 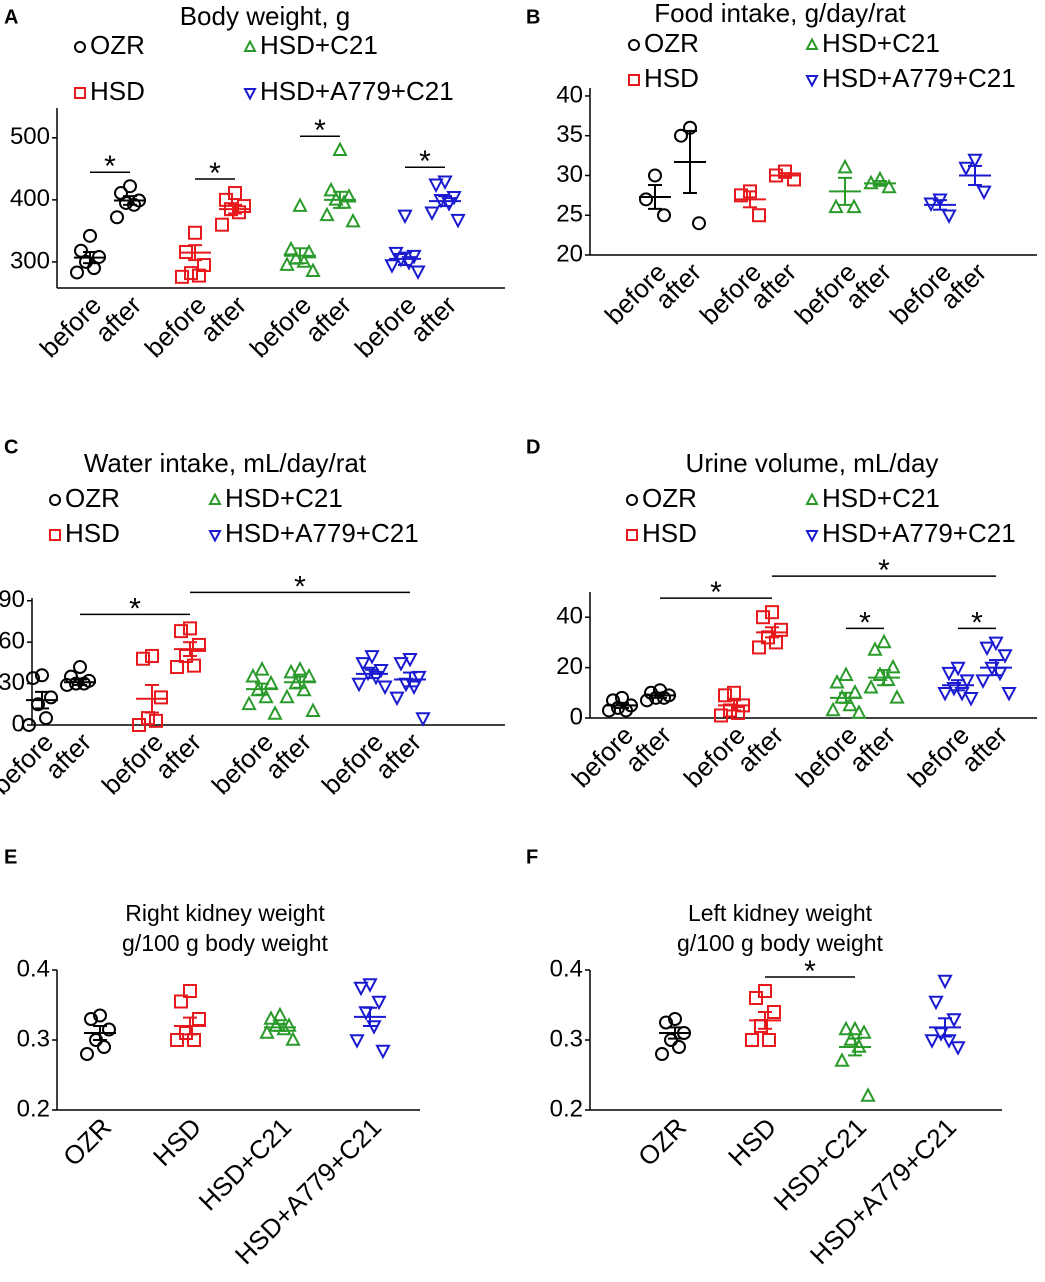 I want to click on y-tick-label: 20, so click(x=569, y=666).